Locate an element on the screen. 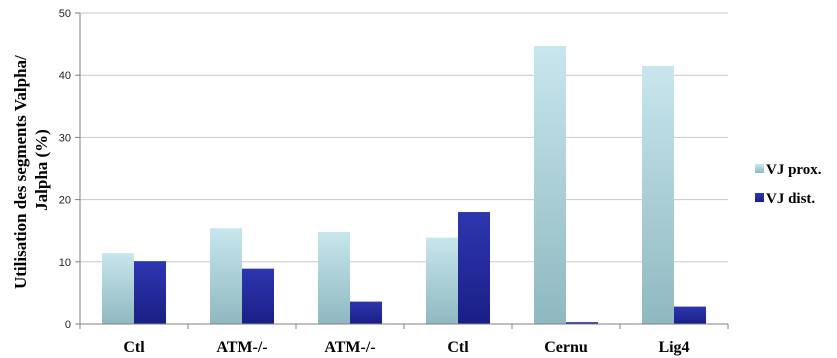 The image size is (837, 358). y-axis-label-line-1: Utilisation des segments Valpha/ is located at coordinates (20, 172).